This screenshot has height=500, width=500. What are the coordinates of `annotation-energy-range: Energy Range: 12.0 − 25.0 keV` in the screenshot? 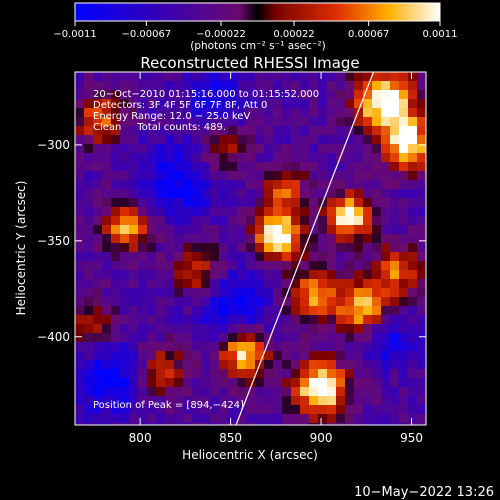 It's located at (171, 116).